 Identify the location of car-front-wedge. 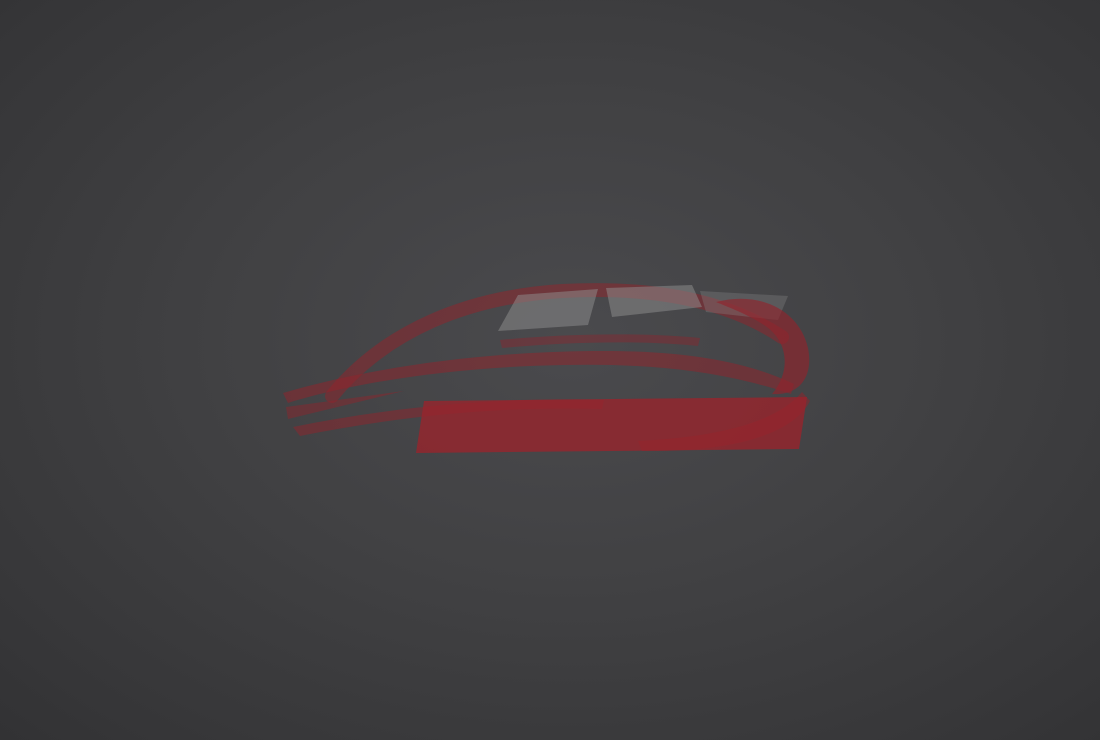
(345, 405).